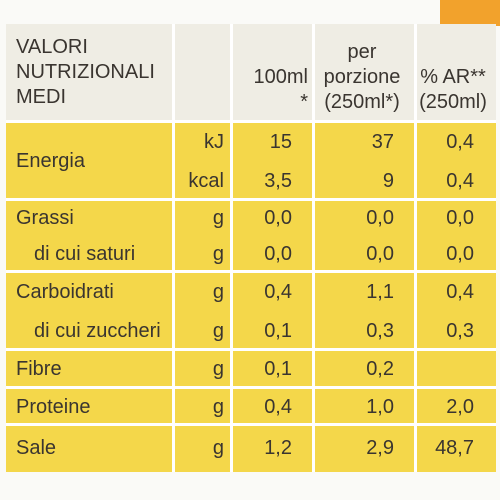 The image size is (500, 500). I want to click on row-value: 15, so click(280, 142).